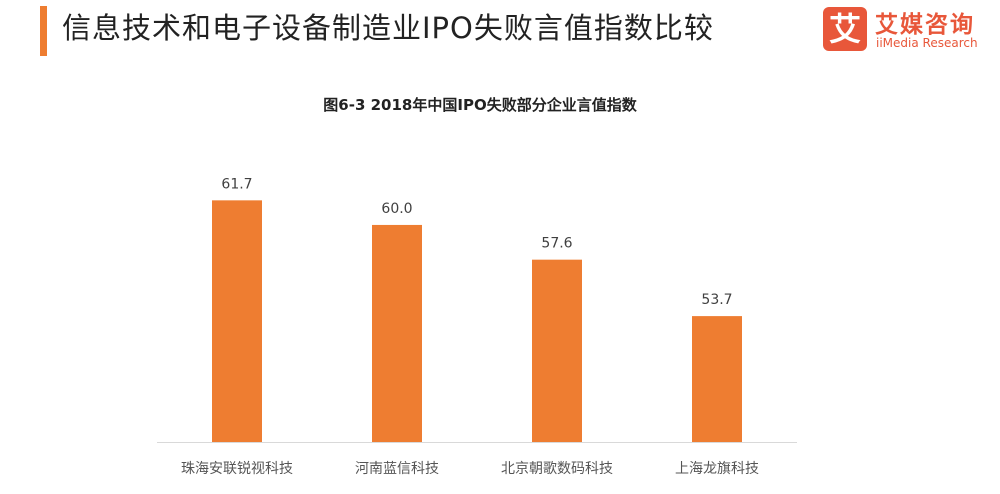  What do you see at coordinates (925, 25) in the screenshot?
I see `logo-name-cn: 艾媒咨询` at bounding box center [925, 25].